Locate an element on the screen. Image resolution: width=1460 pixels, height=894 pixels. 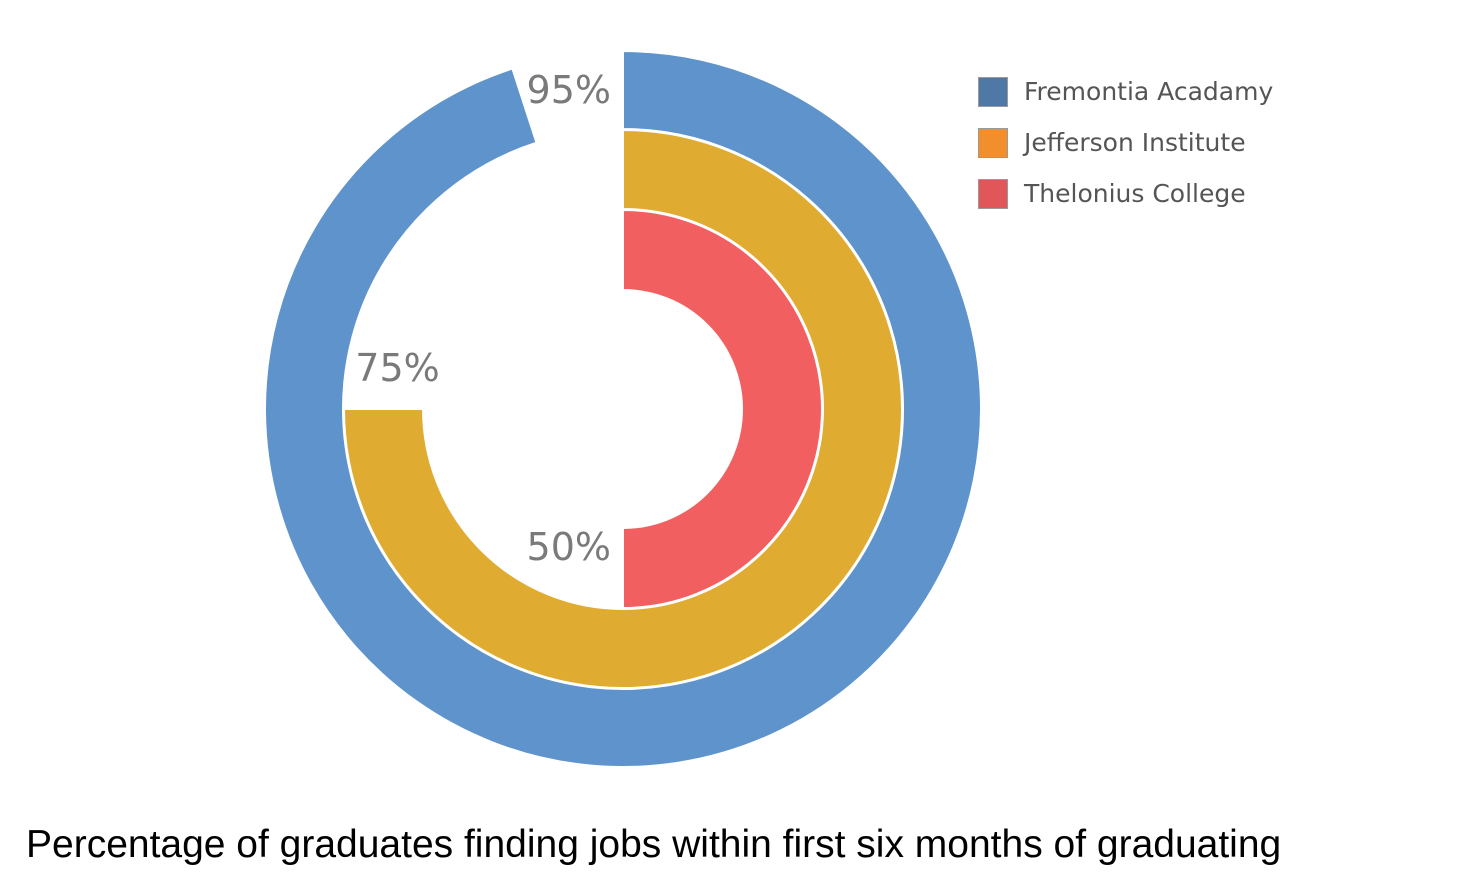
legend-label: Fremontia Acadamy is located at coordinates (1149, 91).